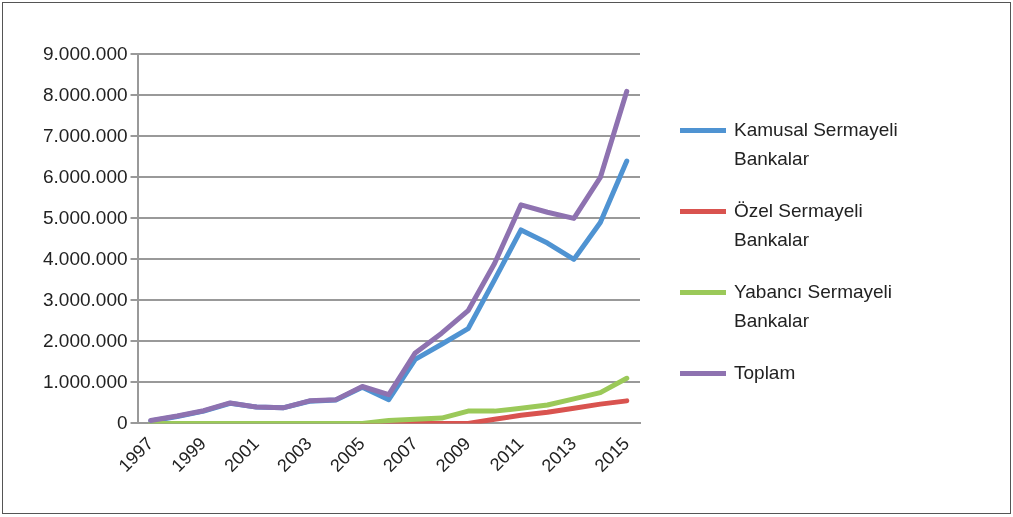 The width and height of the screenshot is (1013, 517). What do you see at coordinates (85, 381) in the screenshot?
I see `y-tick-label: 1.000.000` at bounding box center [85, 381].